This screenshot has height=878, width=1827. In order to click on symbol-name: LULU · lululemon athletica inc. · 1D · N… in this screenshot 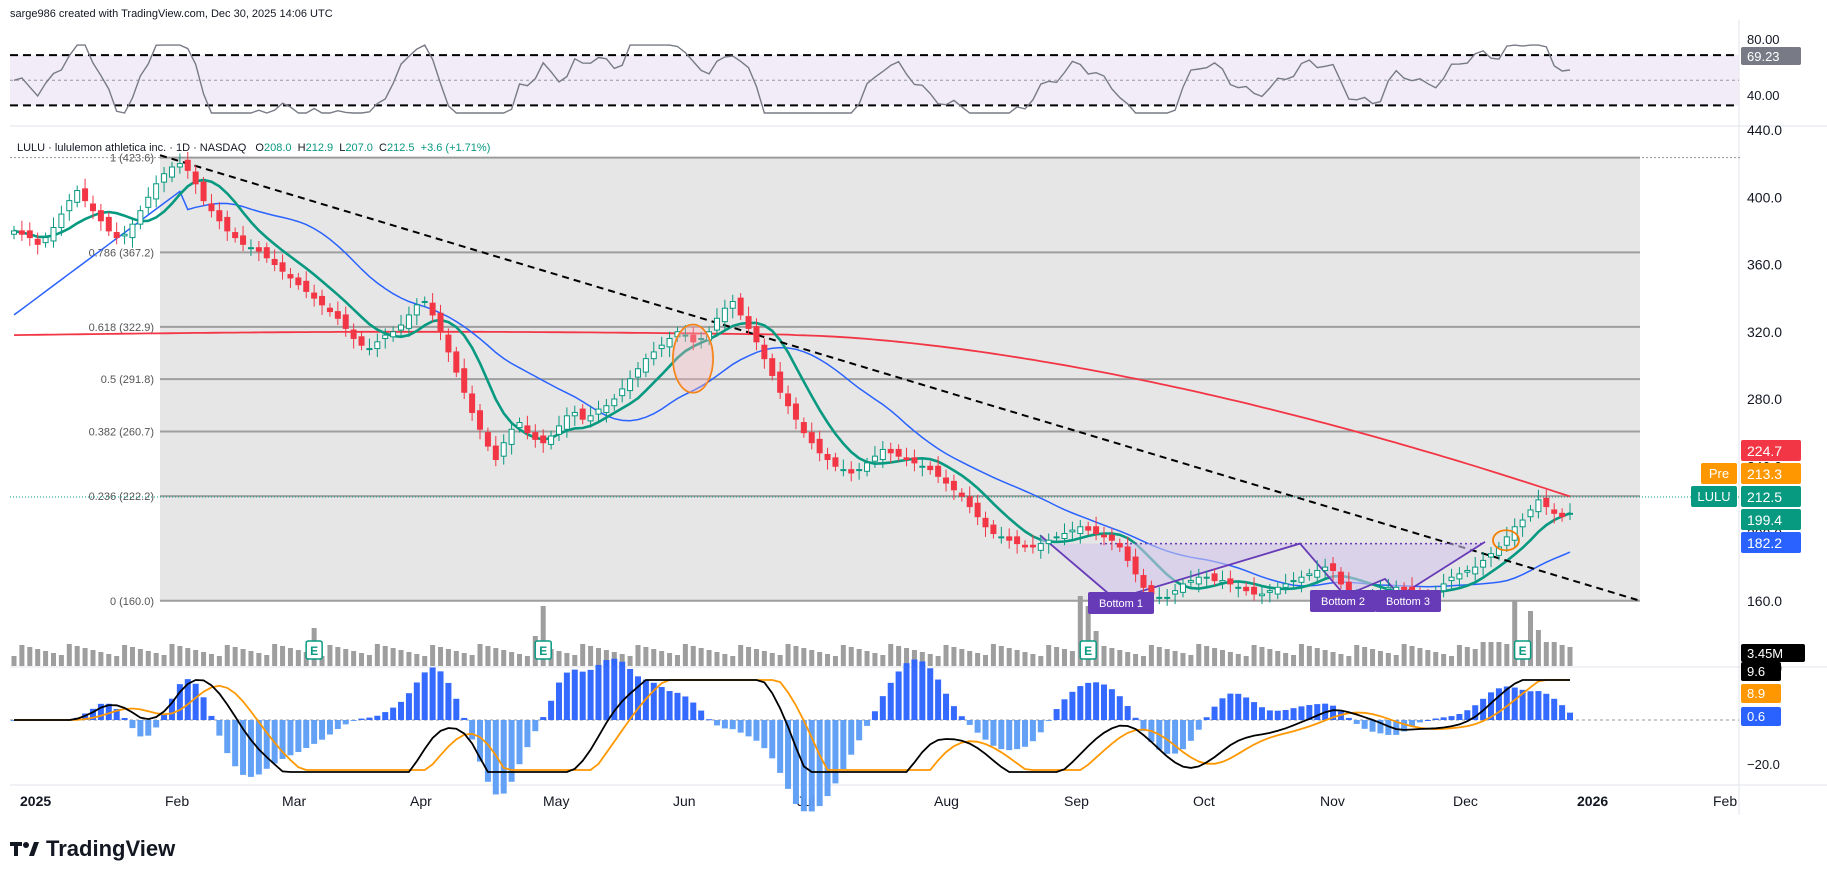, I will do `click(132, 148)`.